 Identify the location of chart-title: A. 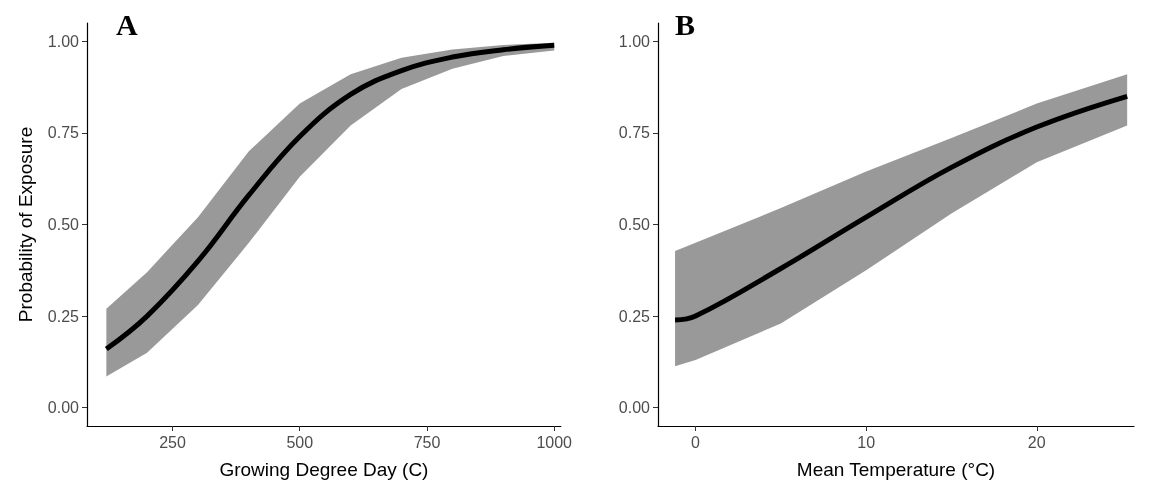
(127, 24).